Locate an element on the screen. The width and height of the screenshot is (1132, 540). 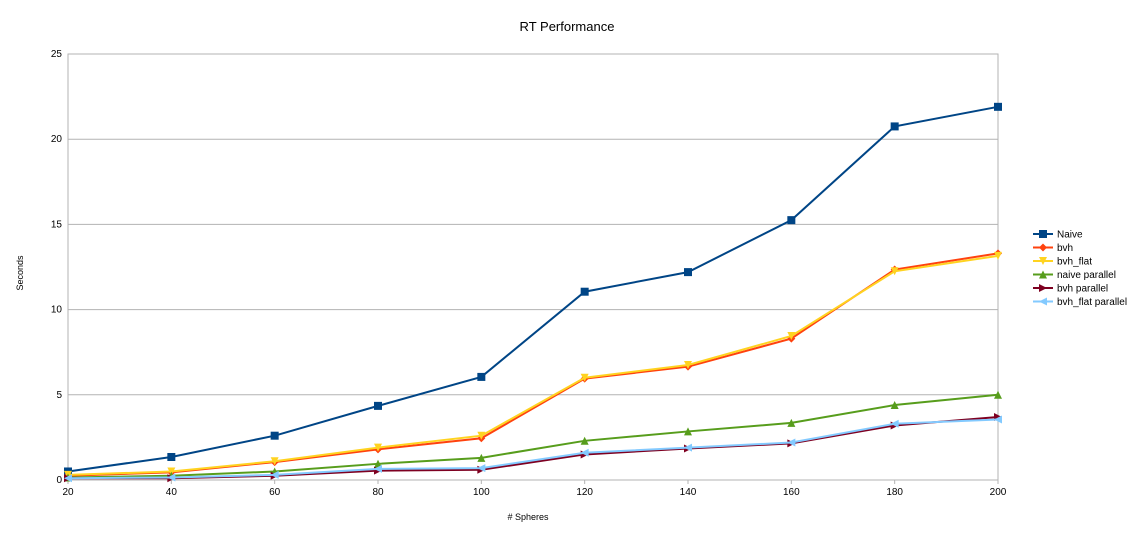
series-line-naive-parallel is located at coordinates (533, 436).